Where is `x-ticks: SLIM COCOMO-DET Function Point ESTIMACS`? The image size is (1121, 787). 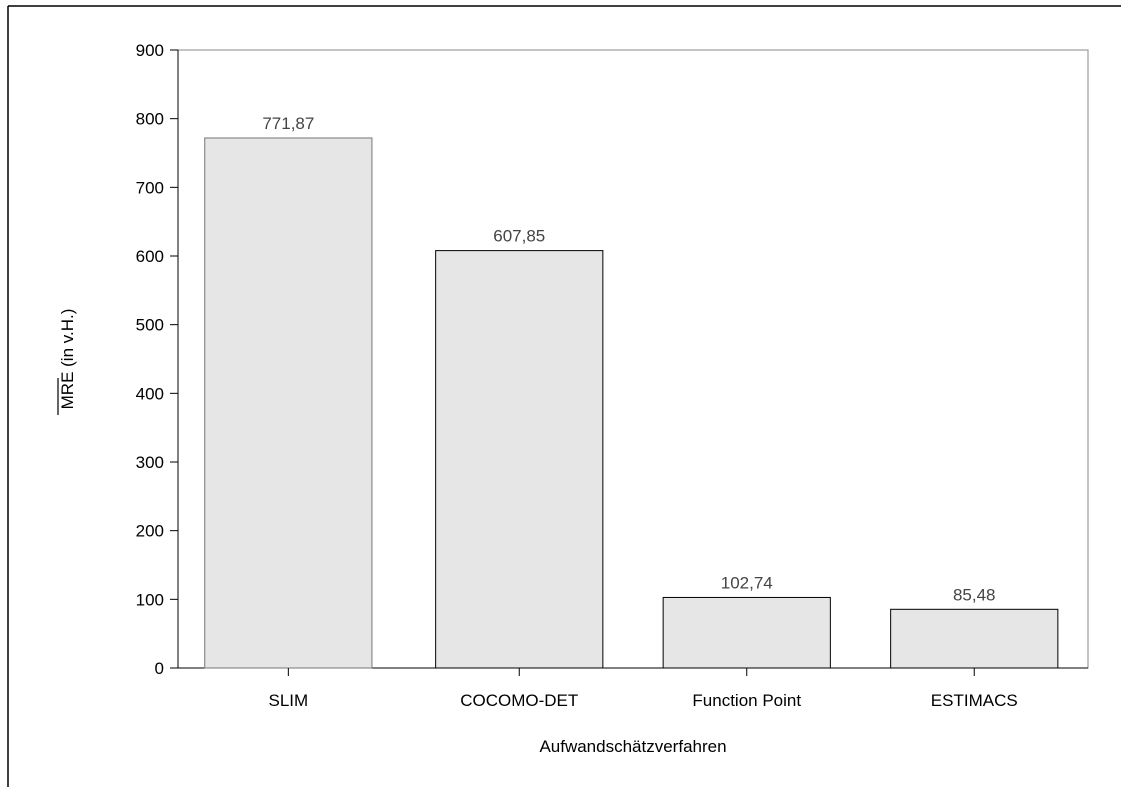
x-ticks: SLIM COCOMO-DET Function Point ESTIMACS is located at coordinates (643, 689).